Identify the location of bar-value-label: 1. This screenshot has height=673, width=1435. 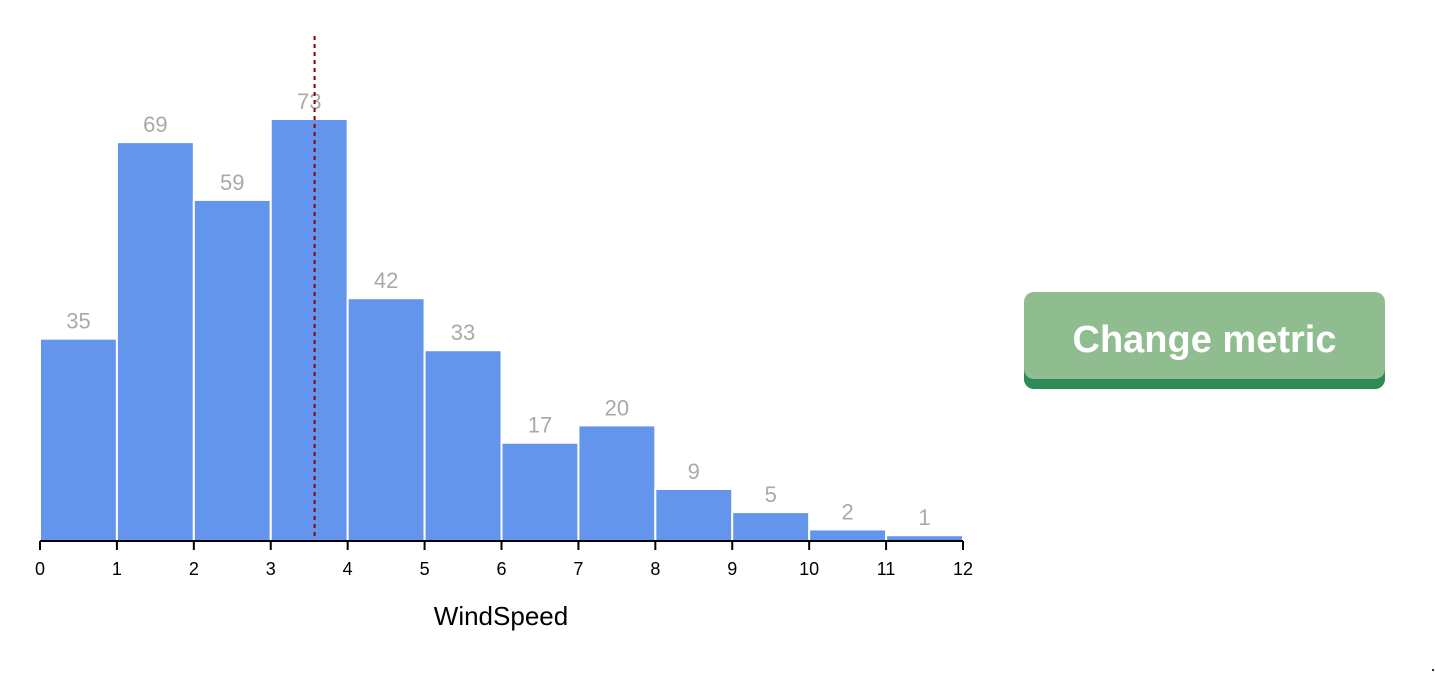
(924, 517).